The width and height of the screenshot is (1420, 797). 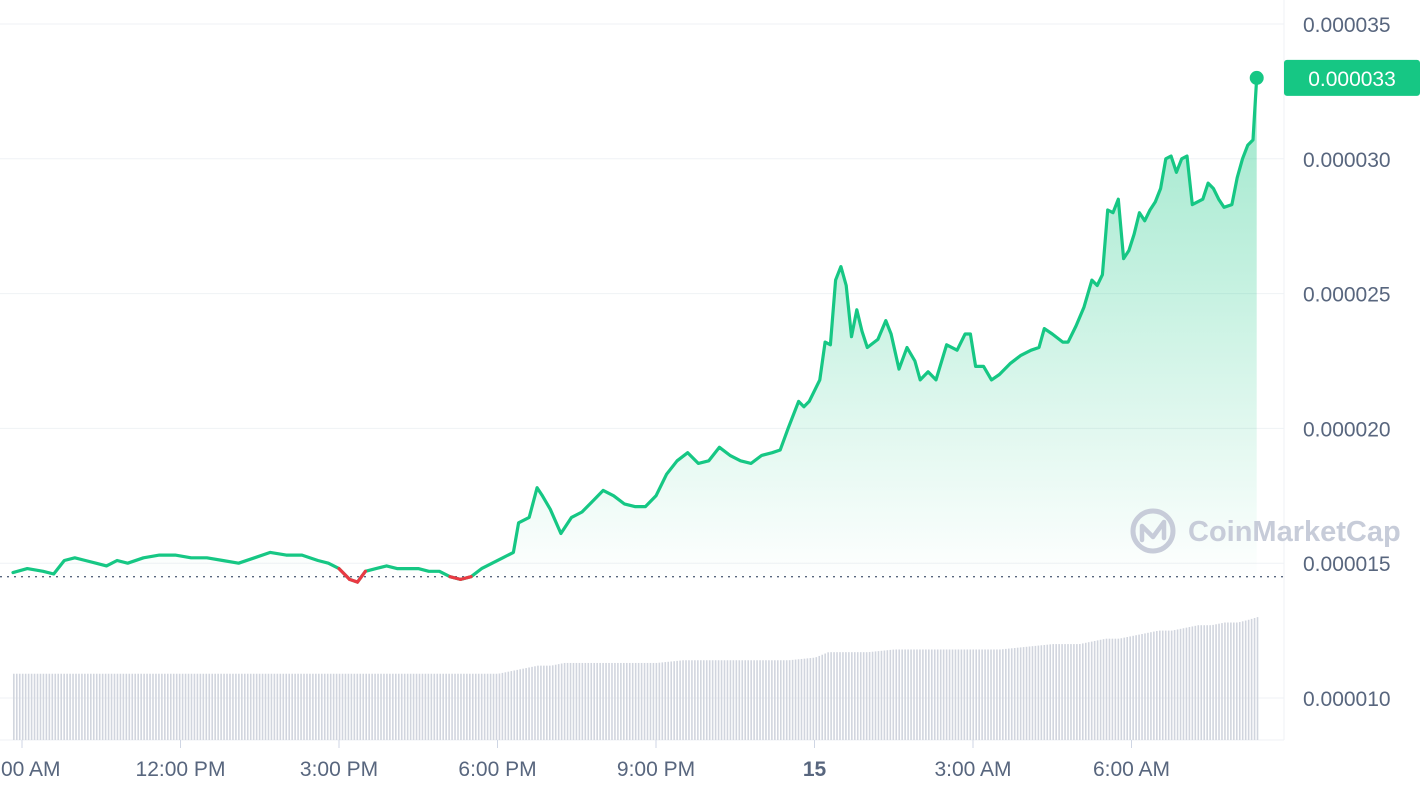 I want to click on x-tick-label: 6:00 AM, so click(x=1131, y=769).